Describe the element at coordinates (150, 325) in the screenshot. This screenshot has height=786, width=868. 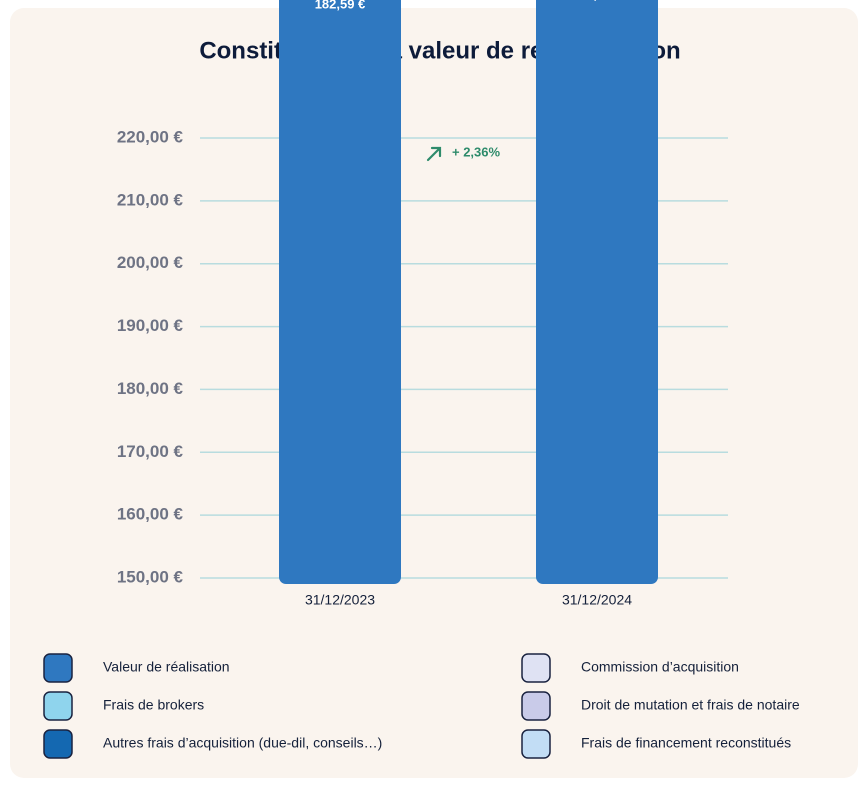
I see `y-tick-label: 190,00 €` at that location.